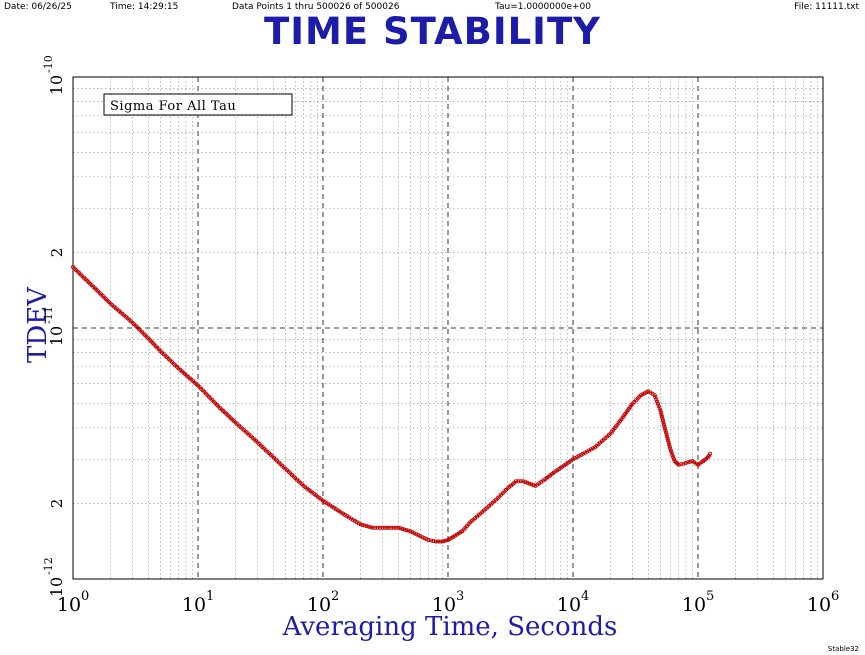 Image resolution: width=865 pixels, height=655 pixels. I want to click on header-time: Time: 14:29:15, so click(144, 7).